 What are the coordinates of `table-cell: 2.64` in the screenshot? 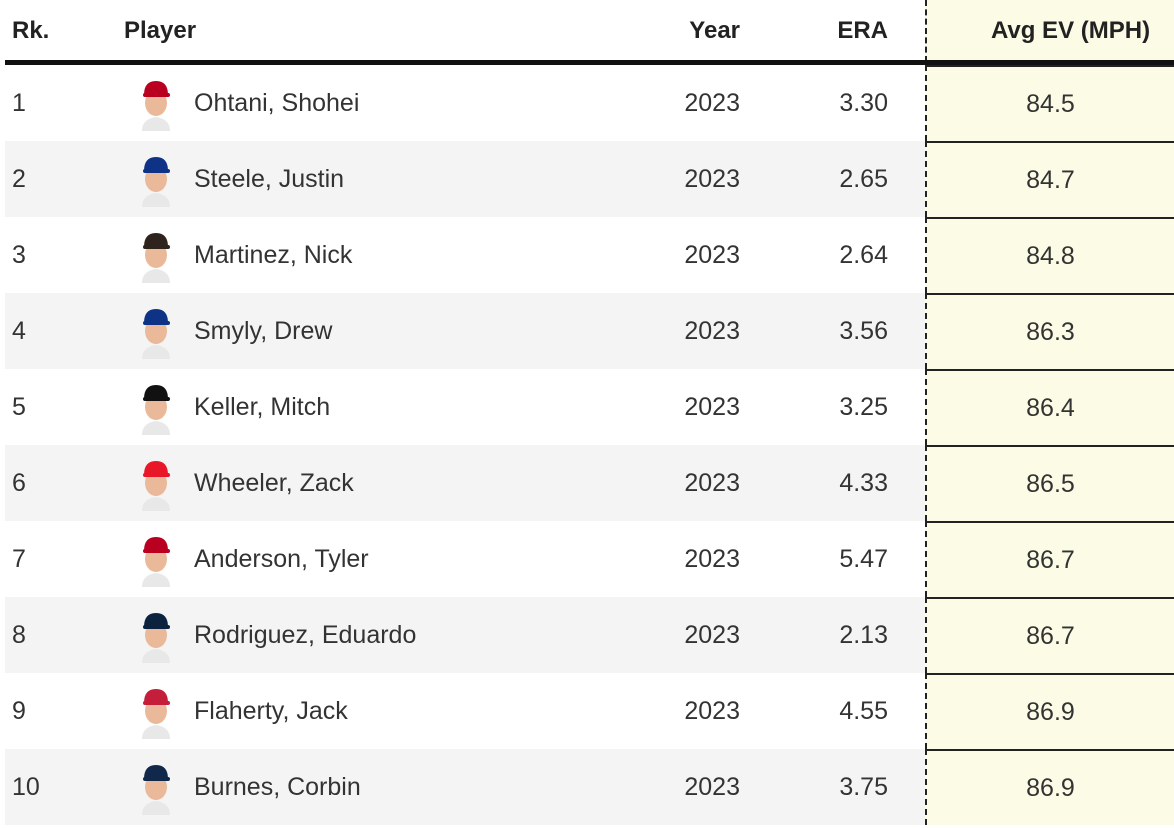 It's located at (863, 254).